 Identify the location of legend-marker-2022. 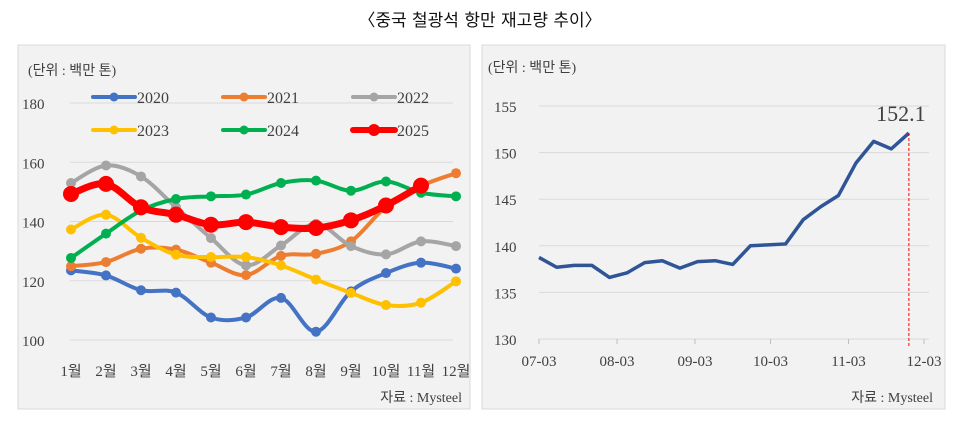
(374, 97).